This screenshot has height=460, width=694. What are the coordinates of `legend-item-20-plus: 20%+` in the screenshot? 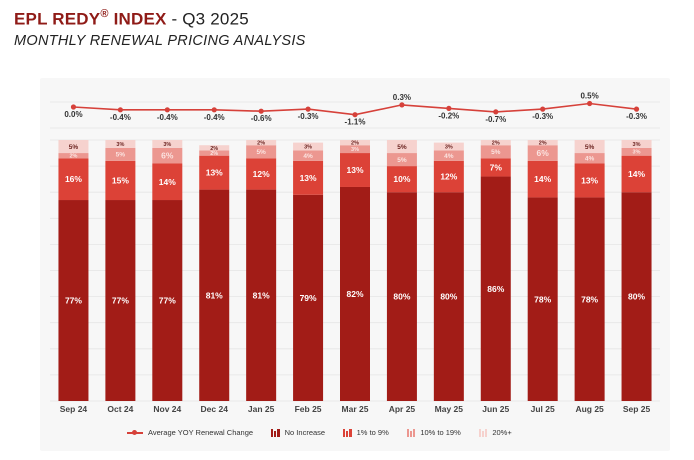 It's located at (495, 432).